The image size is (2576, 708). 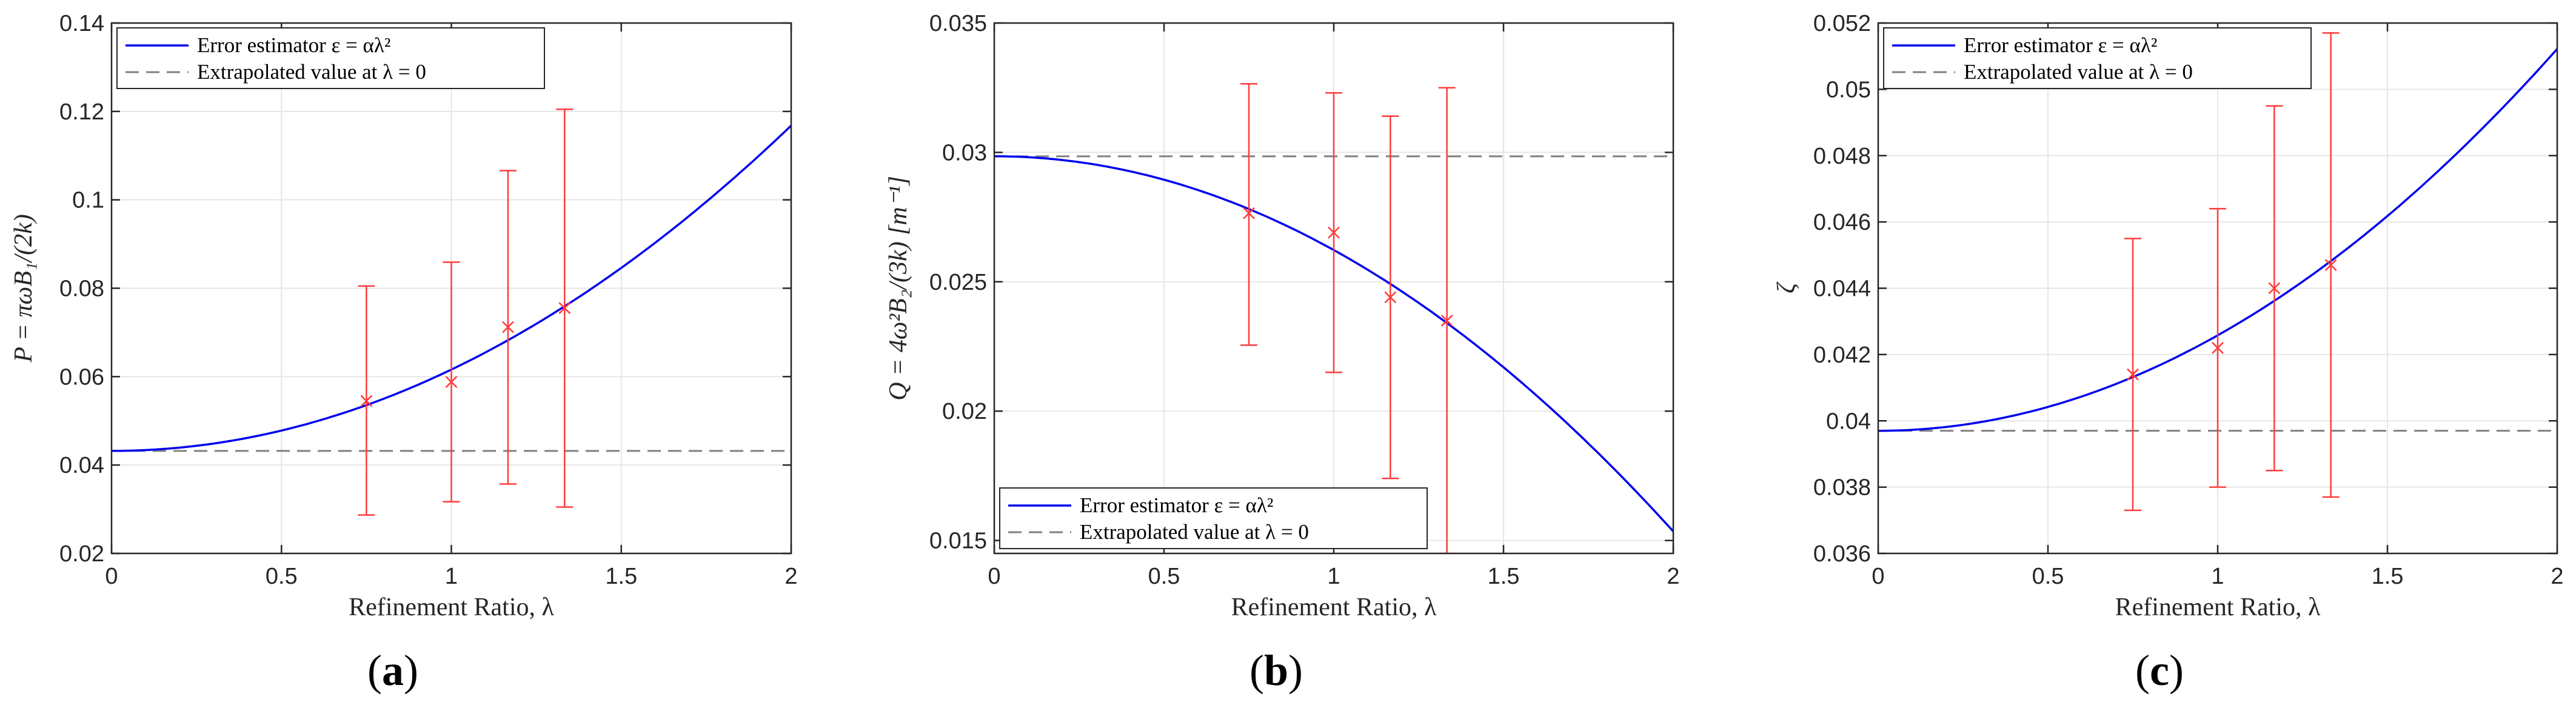 What do you see at coordinates (88, 200) in the screenshot?
I see `y-tick-label: 0.1` at bounding box center [88, 200].